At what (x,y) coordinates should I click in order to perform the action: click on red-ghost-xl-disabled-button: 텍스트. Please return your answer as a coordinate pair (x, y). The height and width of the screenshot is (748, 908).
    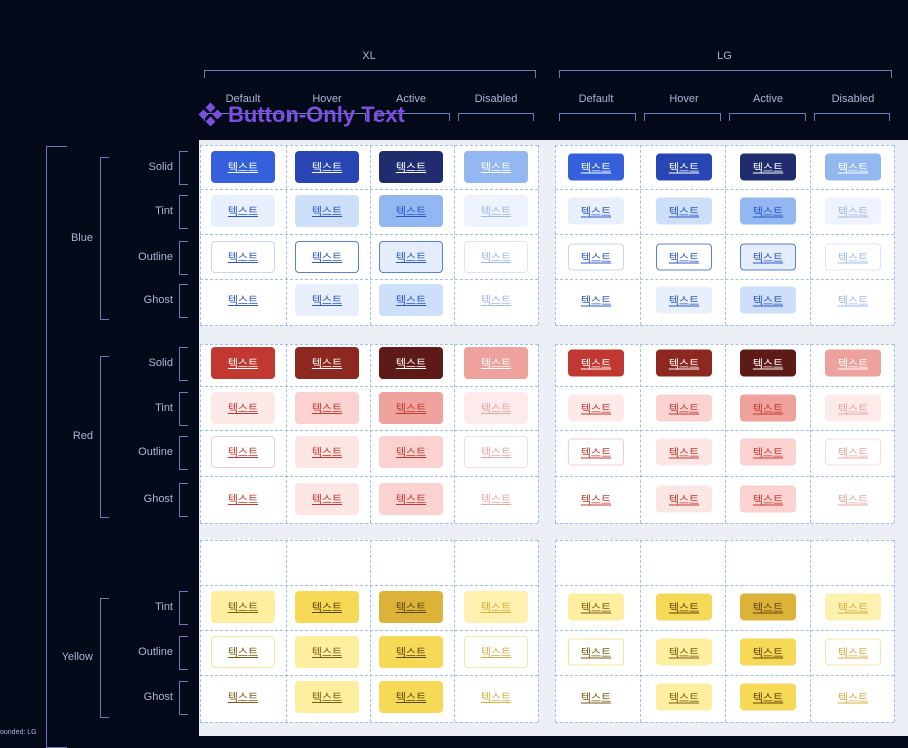
    Looking at the image, I should click on (496, 499).